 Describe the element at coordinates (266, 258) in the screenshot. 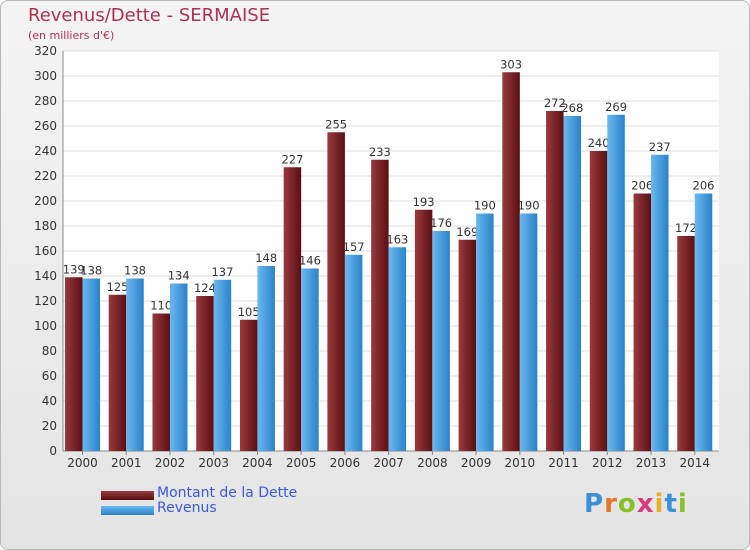

I see `data-label-revenus: 148` at that location.